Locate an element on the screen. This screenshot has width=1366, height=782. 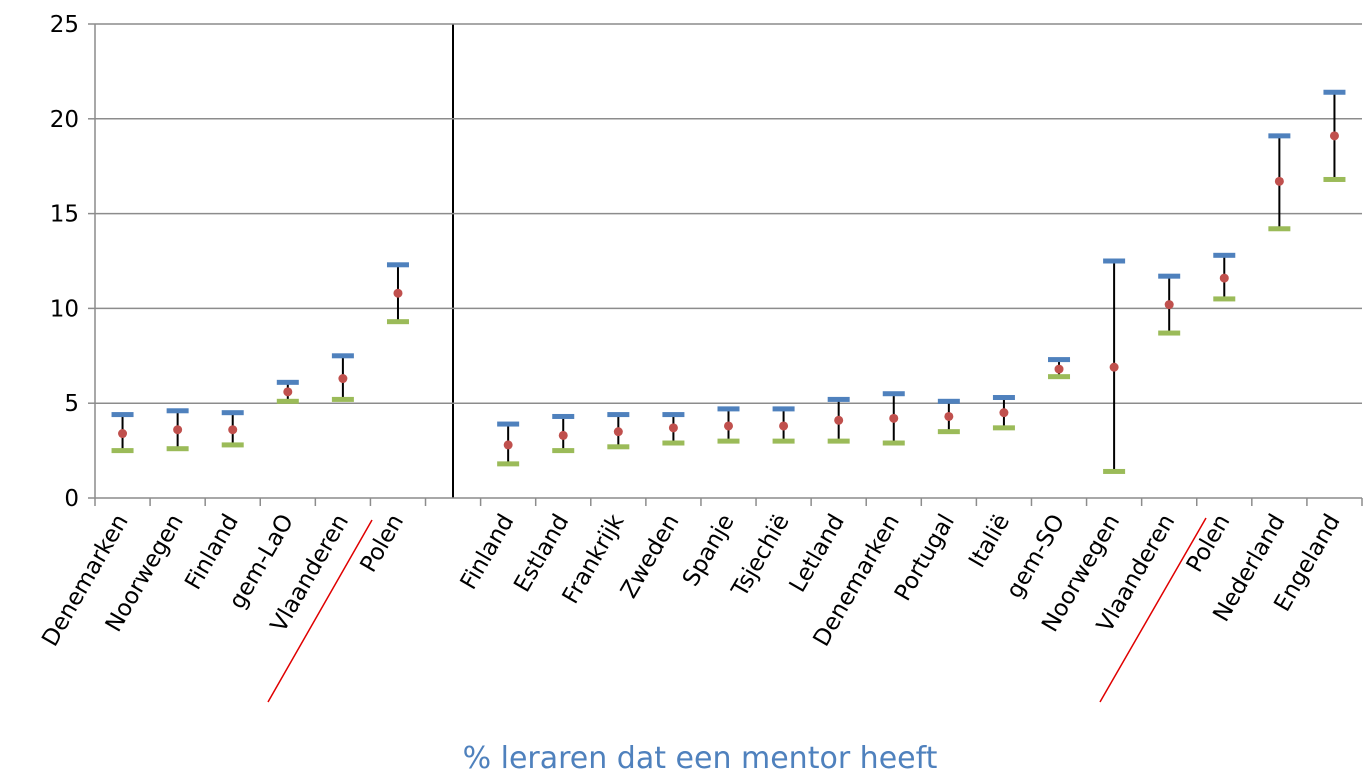
x-tick-label: Spanje is located at coordinates (709, 550).